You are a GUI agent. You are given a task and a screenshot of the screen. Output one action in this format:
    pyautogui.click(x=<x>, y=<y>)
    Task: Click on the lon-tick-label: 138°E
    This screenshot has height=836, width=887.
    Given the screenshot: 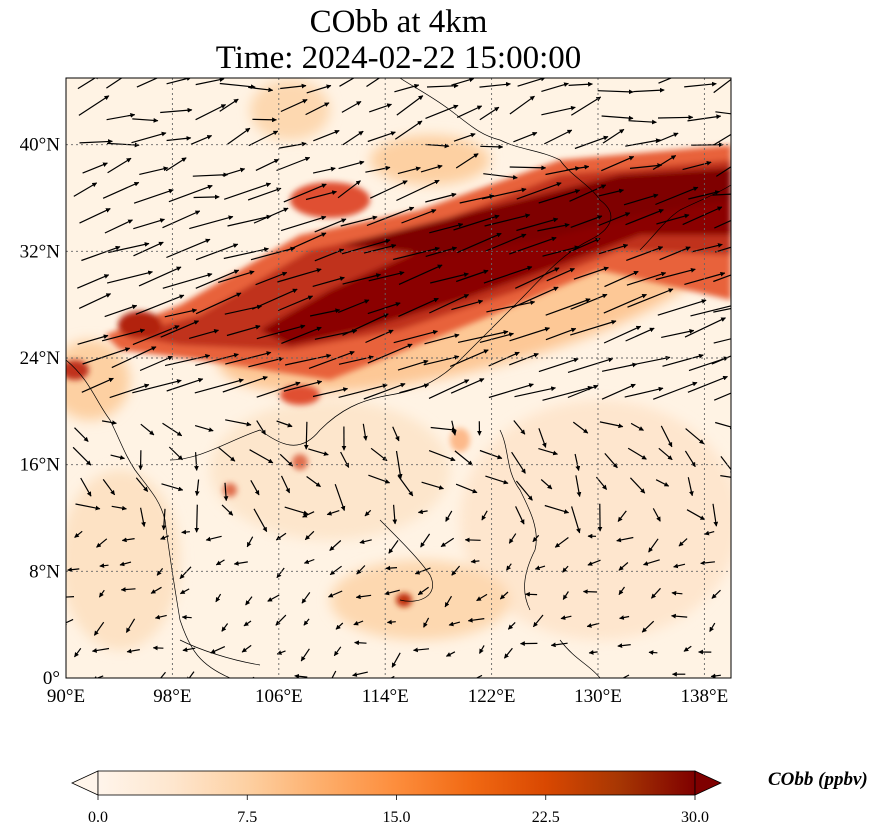 What is the action you would take?
    pyautogui.click(x=705, y=696)
    